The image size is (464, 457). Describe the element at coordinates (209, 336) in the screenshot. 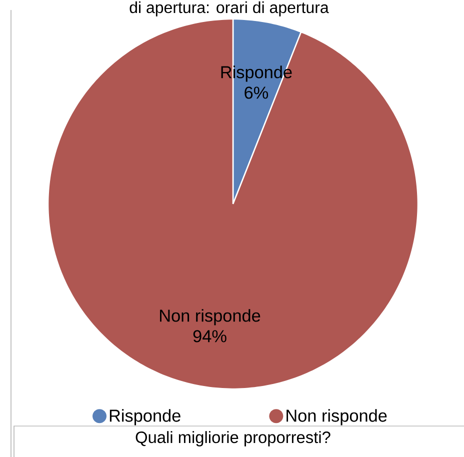

I see `data-label: 94%` at that location.